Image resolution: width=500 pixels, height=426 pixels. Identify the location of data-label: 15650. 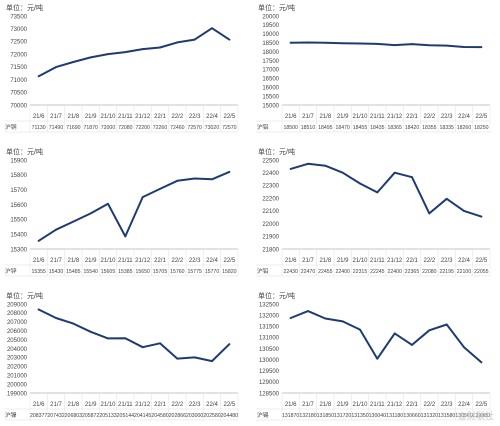
(142, 272).